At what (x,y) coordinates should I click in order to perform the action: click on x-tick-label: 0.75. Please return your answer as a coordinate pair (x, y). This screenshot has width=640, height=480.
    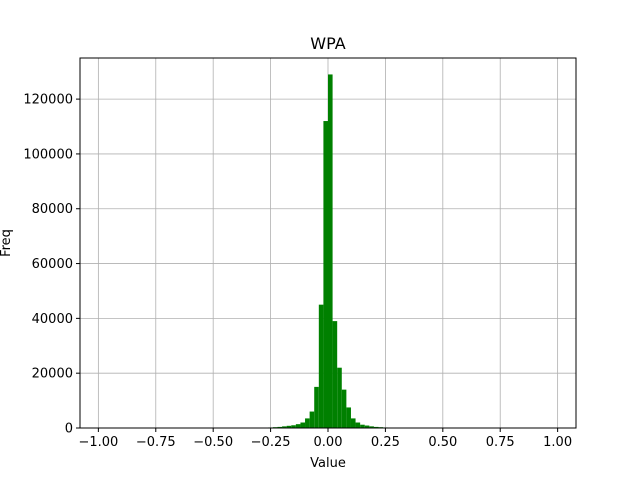
    Looking at the image, I should click on (500, 442).